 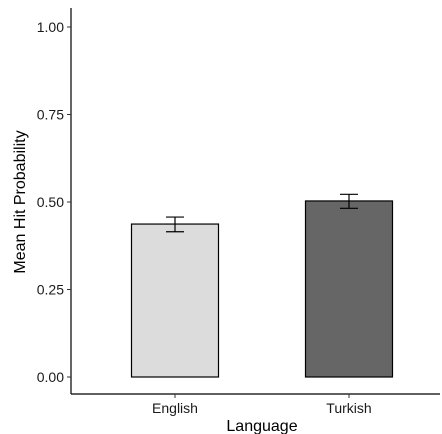 I want to click on y-tick-label: 1.00, so click(x=50, y=27).